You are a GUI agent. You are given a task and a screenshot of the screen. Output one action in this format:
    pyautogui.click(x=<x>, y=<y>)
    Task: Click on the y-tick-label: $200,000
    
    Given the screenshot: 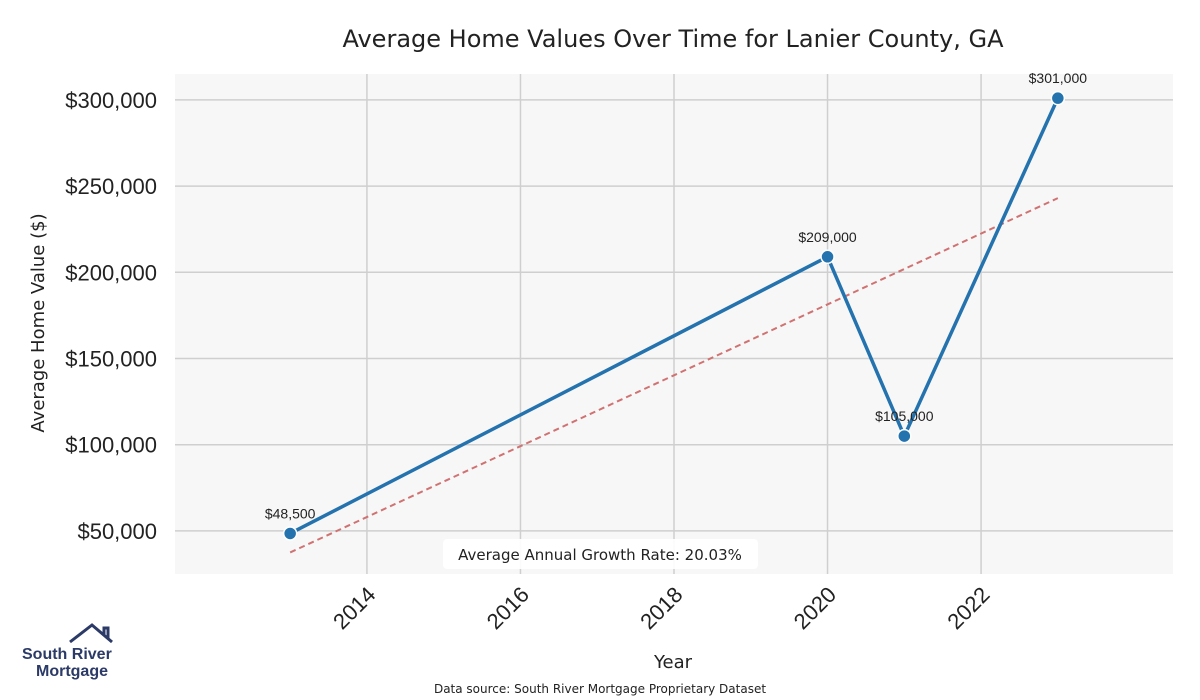 What is the action you would take?
    pyautogui.click(x=111, y=272)
    